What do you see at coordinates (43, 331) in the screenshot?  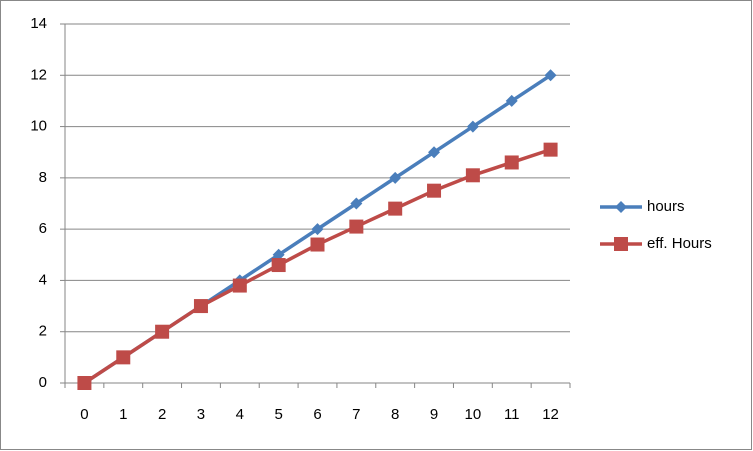 I see `y-tick-label: 2` at bounding box center [43, 331].